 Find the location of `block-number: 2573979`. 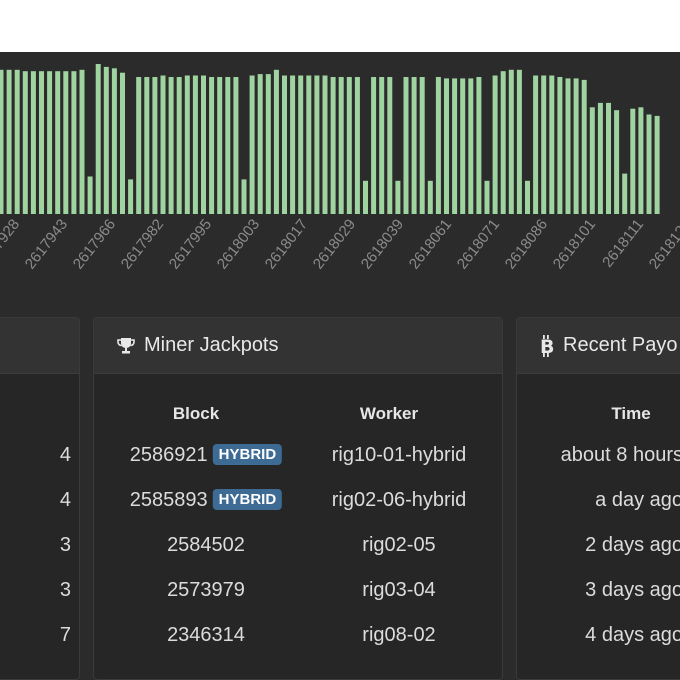

block-number: 2573979 is located at coordinates (206, 590).